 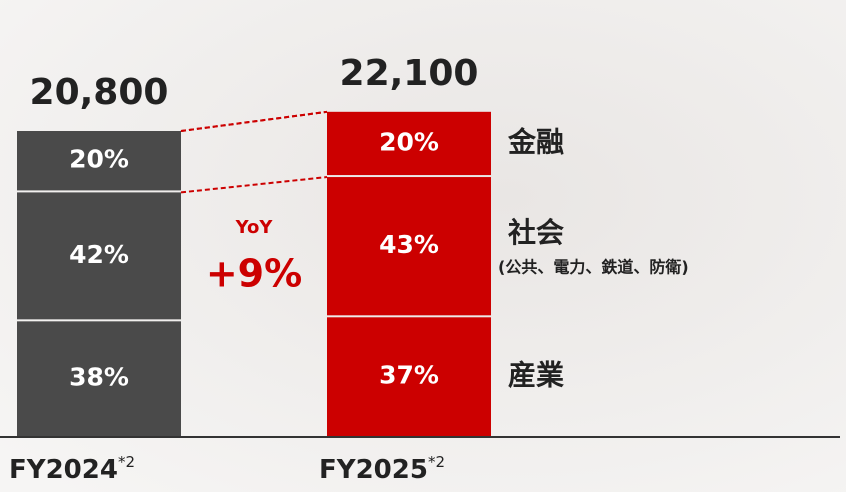 I want to click on annotation-value: +9%, so click(x=254, y=274).